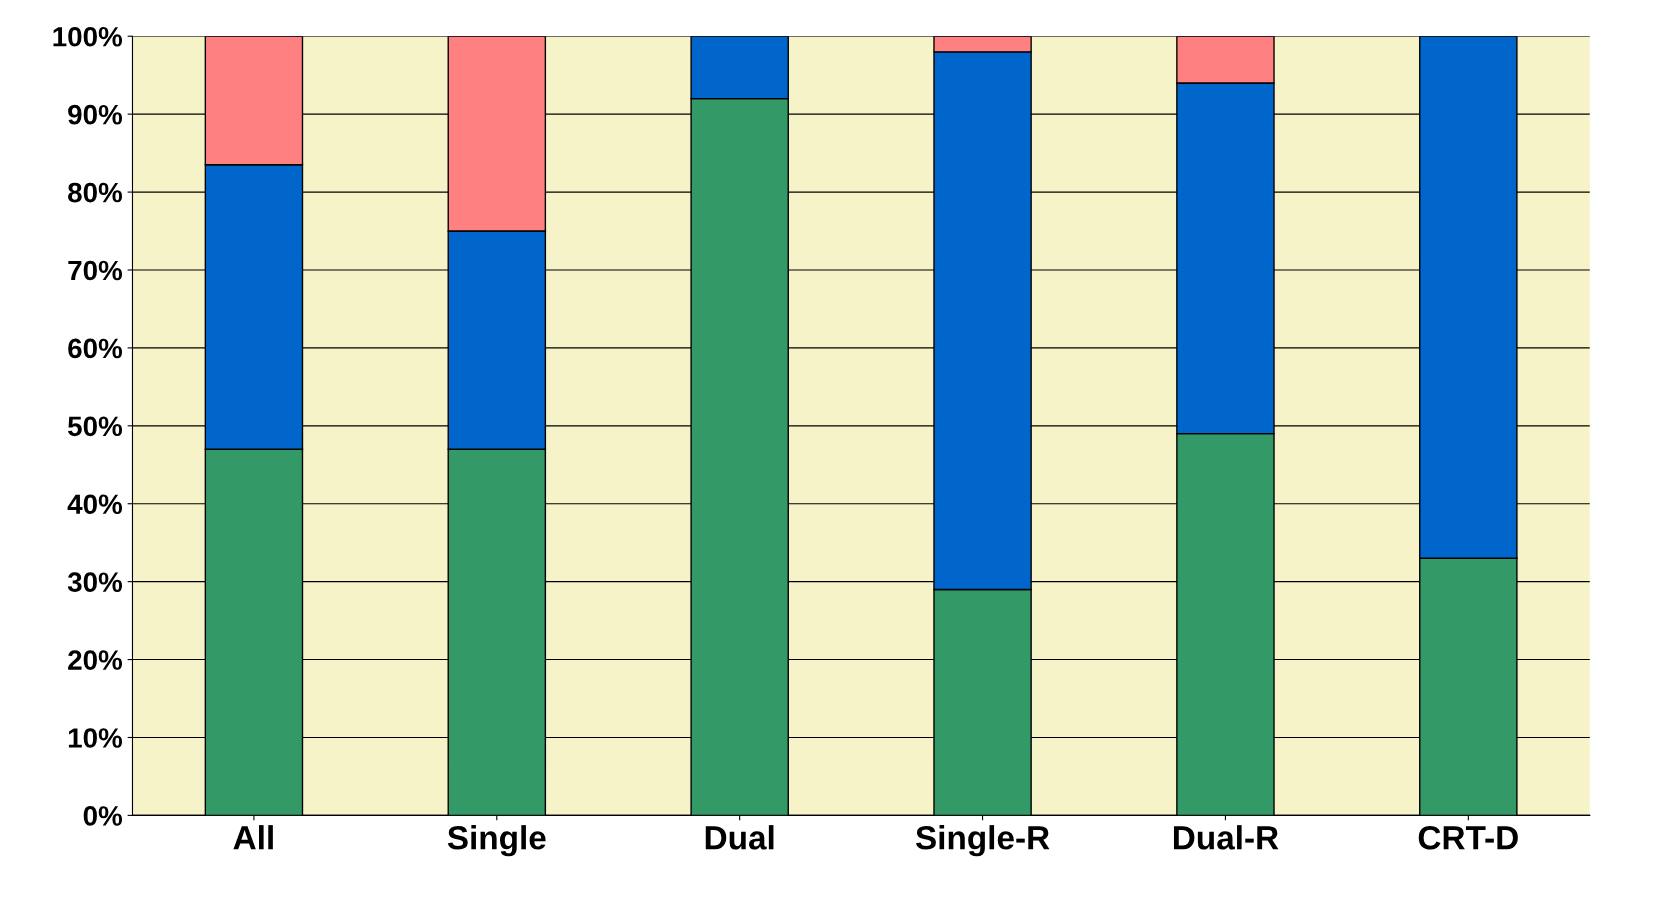 Image resolution: width=1656 pixels, height=906 pixels. Describe the element at coordinates (95, 192) in the screenshot. I see `y-tick-label: 80%` at that location.